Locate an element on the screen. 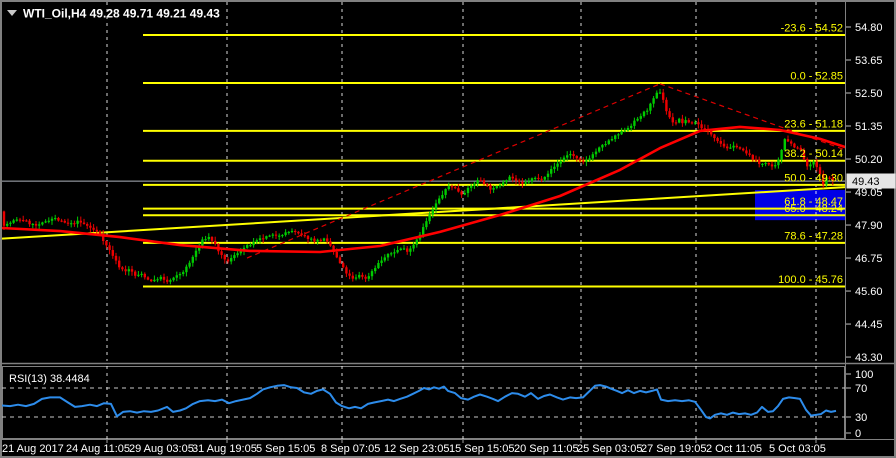  price-axis-label: 53.65 is located at coordinates (869, 61).